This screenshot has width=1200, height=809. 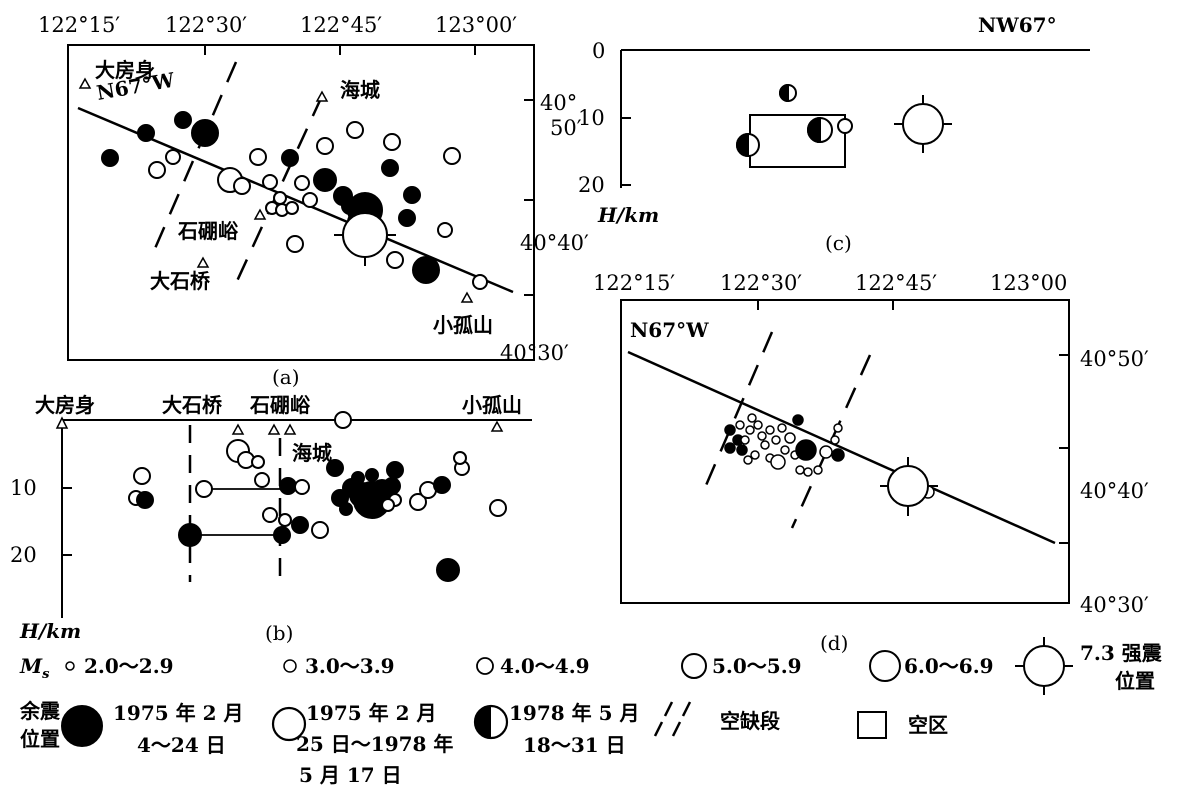 I want to click on legend-mainshock-line2: 位置, so click(x=1135, y=681).